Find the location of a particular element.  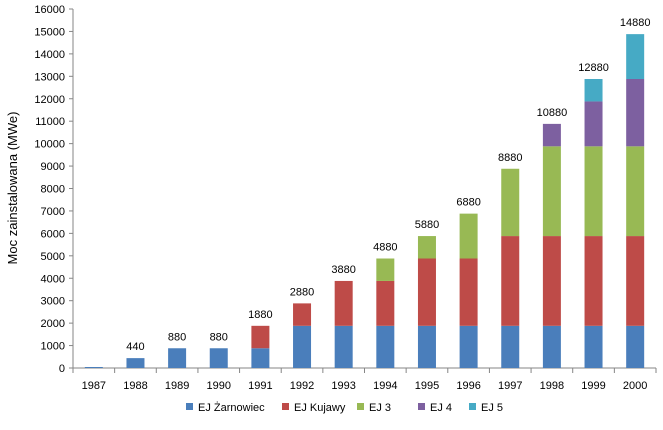

y-tick-label: 9000 is located at coordinates (53, 167).